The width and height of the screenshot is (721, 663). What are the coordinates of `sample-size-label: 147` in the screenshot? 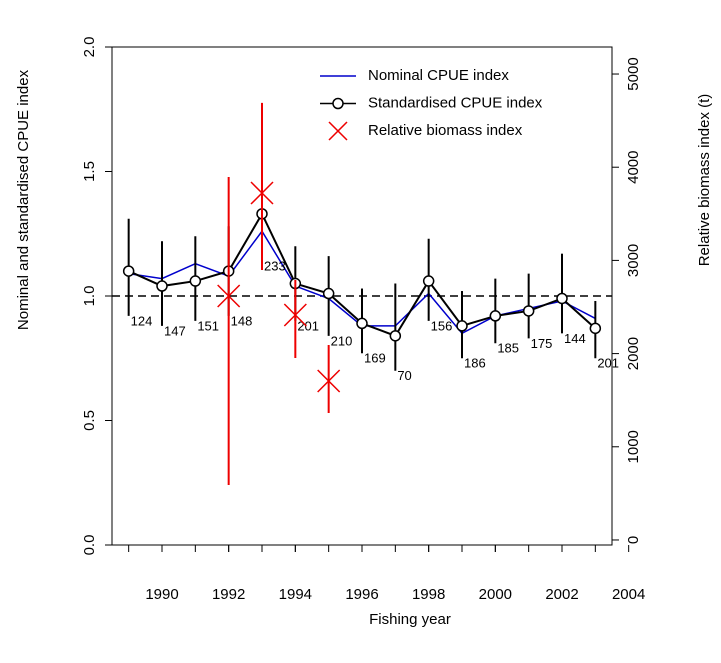 It's located at (175, 330).